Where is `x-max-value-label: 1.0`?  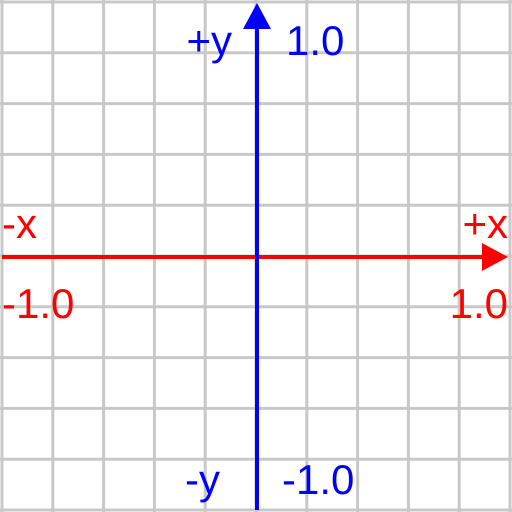 x-max-value-label: 1.0 is located at coordinates (479, 303).